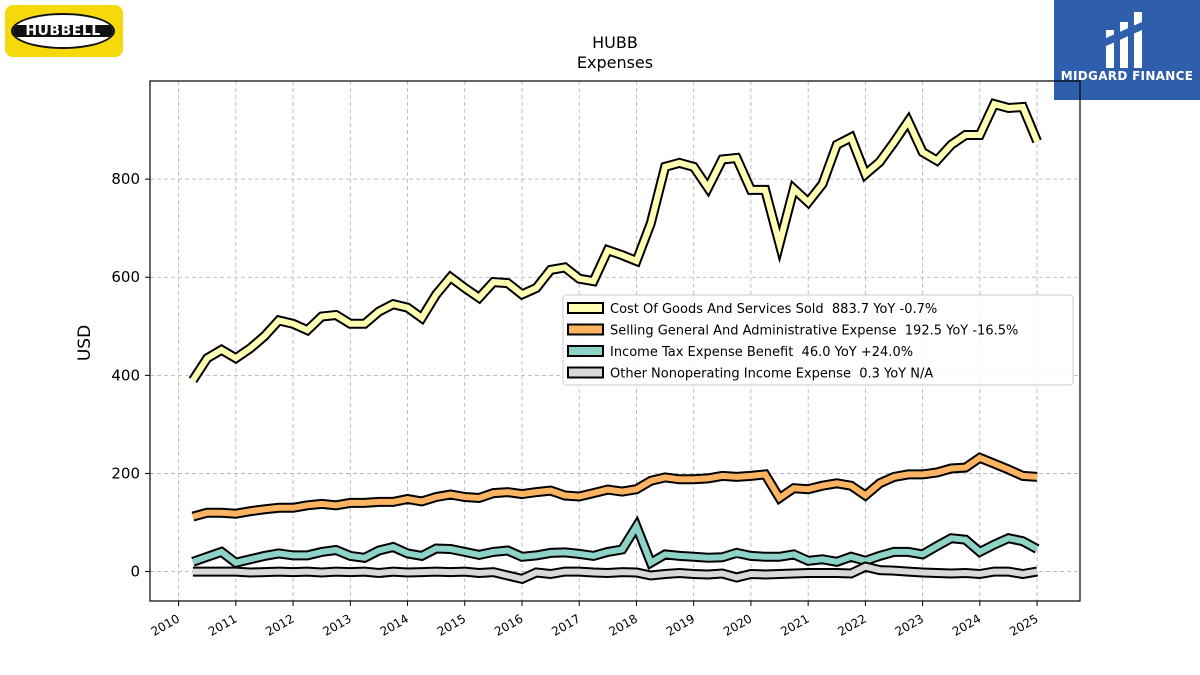 This screenshot has width=1200, height=675. I want to click on hubbell-logo-oval: HUBBELL, so click(63, 31).